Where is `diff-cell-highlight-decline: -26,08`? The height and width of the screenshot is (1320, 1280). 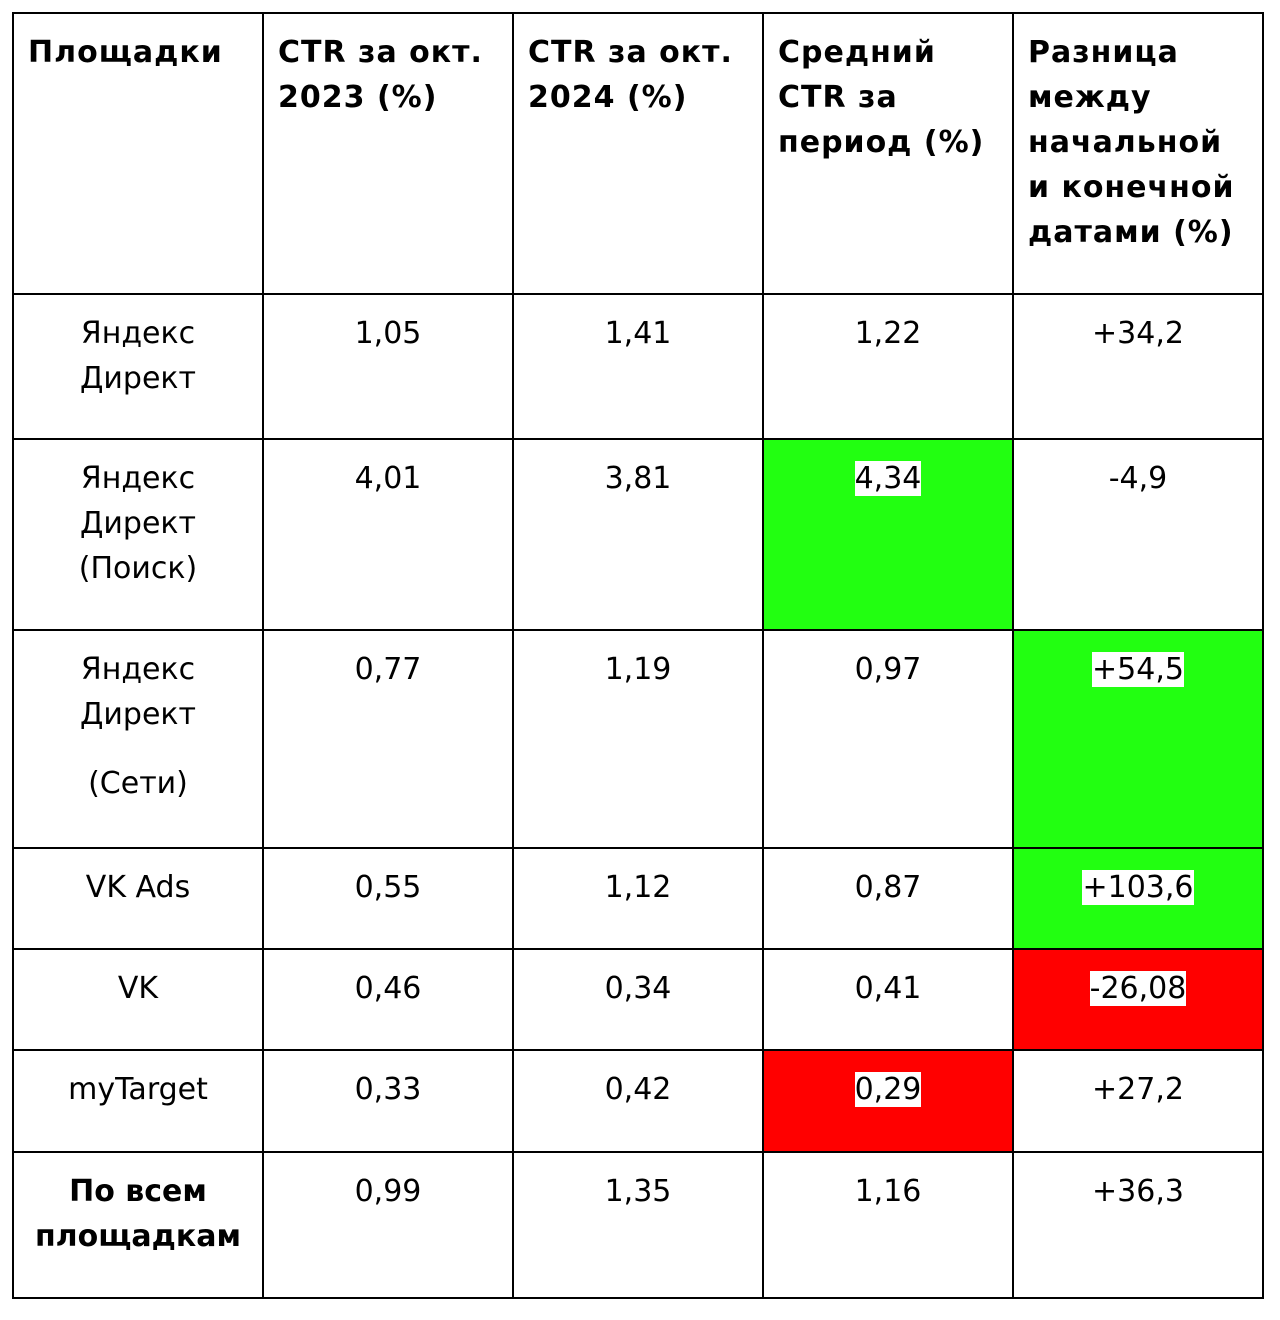 diff-cell-highlight-decline: -26,08 is located at coordinates (1138, 999).